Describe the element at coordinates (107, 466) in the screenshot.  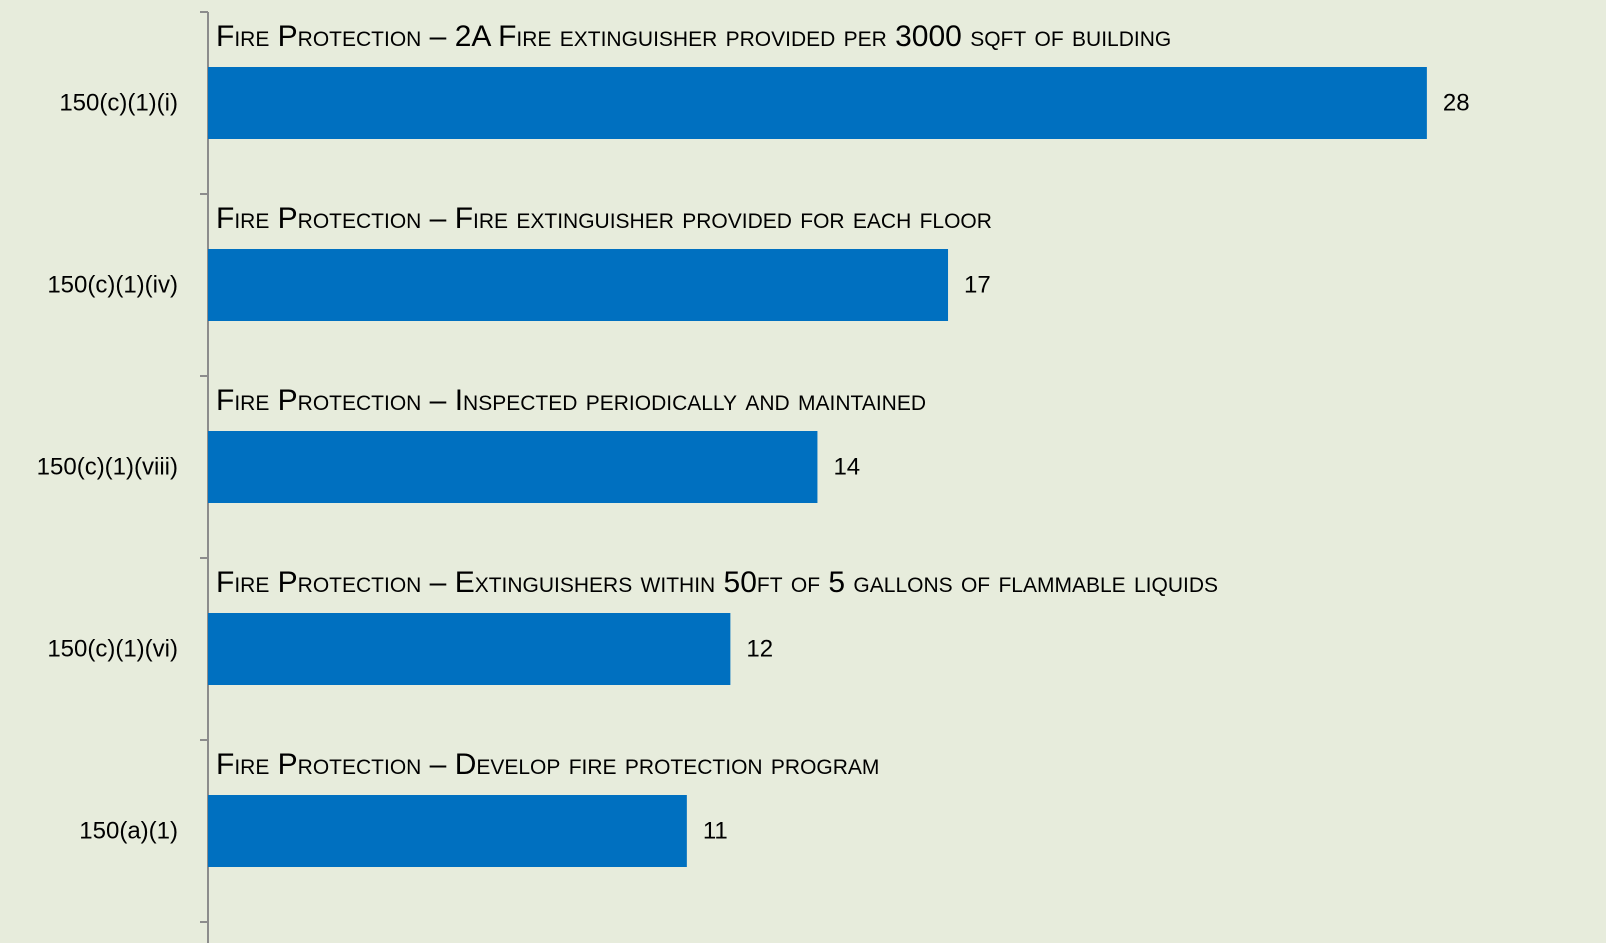
I see `category-label: 150(c)(1)(viii)` at that location.